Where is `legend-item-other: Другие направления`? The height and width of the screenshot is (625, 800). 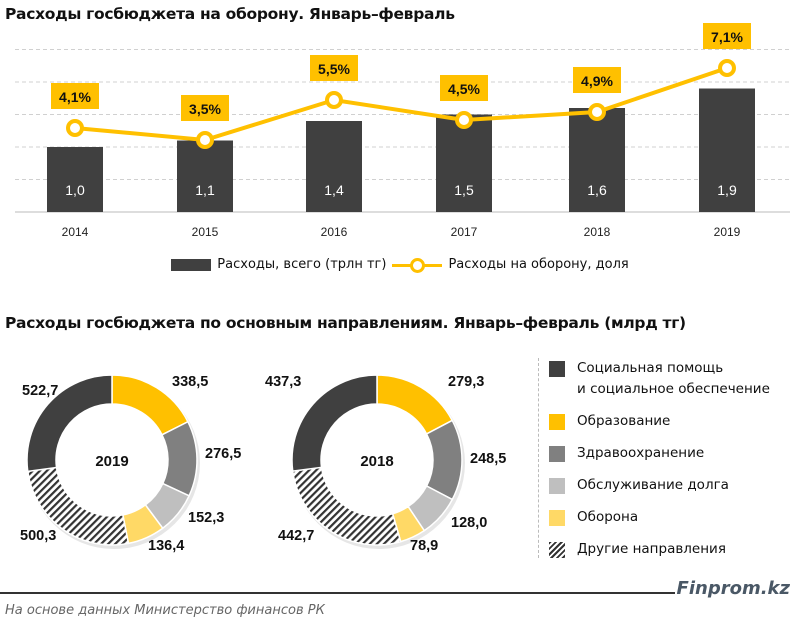 legend-item-other: Другие направления is located at coordinates (674, 549).